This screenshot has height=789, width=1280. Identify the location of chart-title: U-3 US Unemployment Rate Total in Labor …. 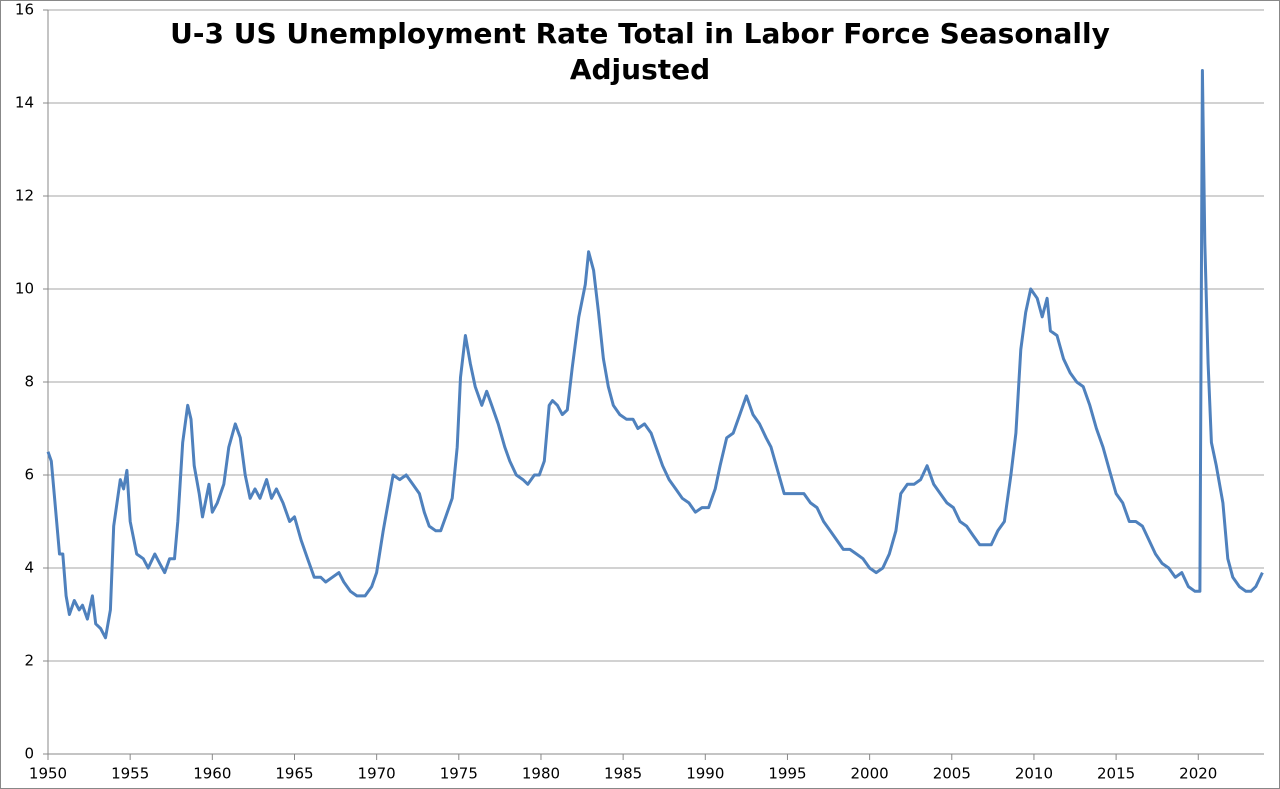
(640, 33).